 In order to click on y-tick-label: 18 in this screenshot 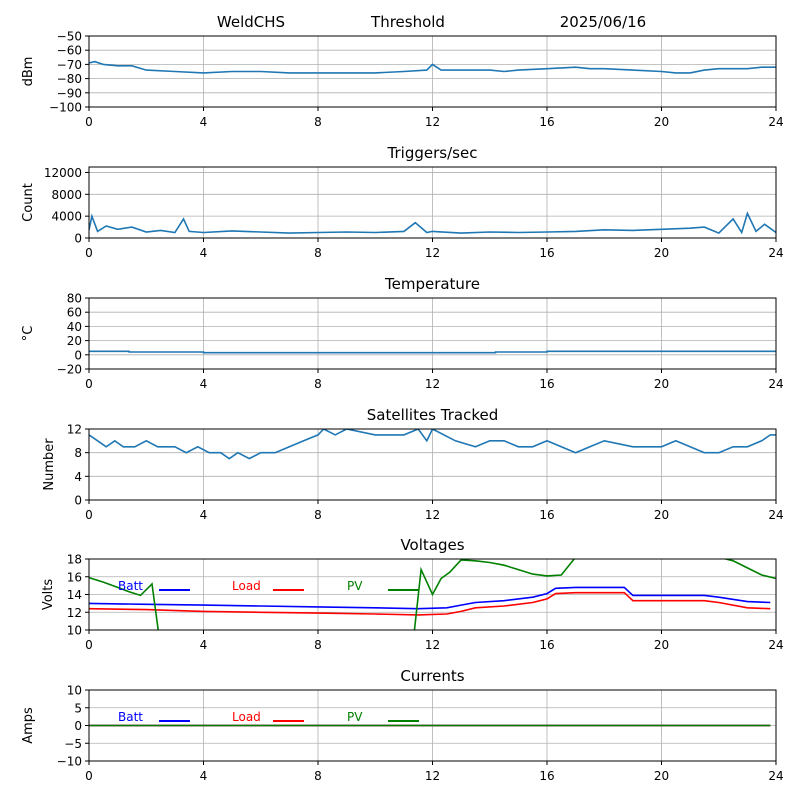, I will do `click(74, 560)`.